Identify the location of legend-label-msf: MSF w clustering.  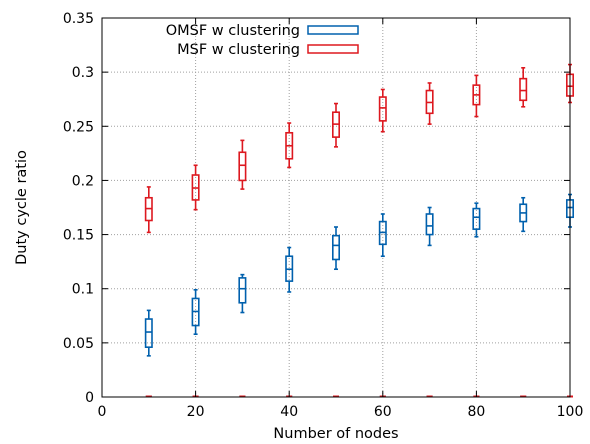
(238, 50).